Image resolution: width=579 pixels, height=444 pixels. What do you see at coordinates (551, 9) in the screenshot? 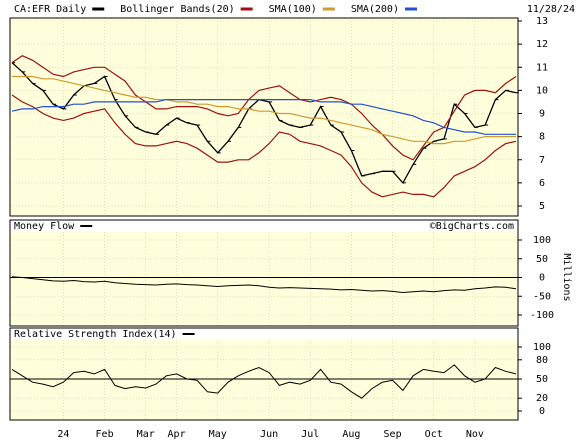
I see `date-label: 11/28/24` at bounding box center [551, 9].